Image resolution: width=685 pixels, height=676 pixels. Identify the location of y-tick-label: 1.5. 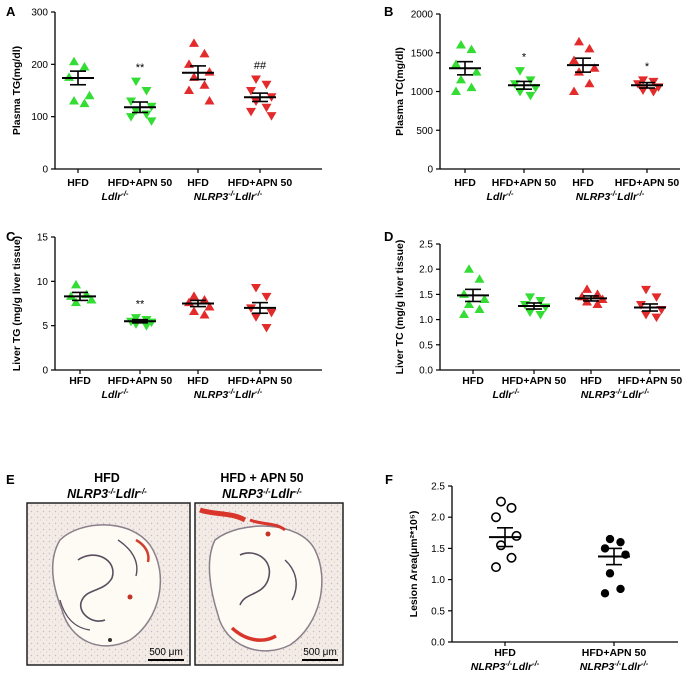
(426, 295).